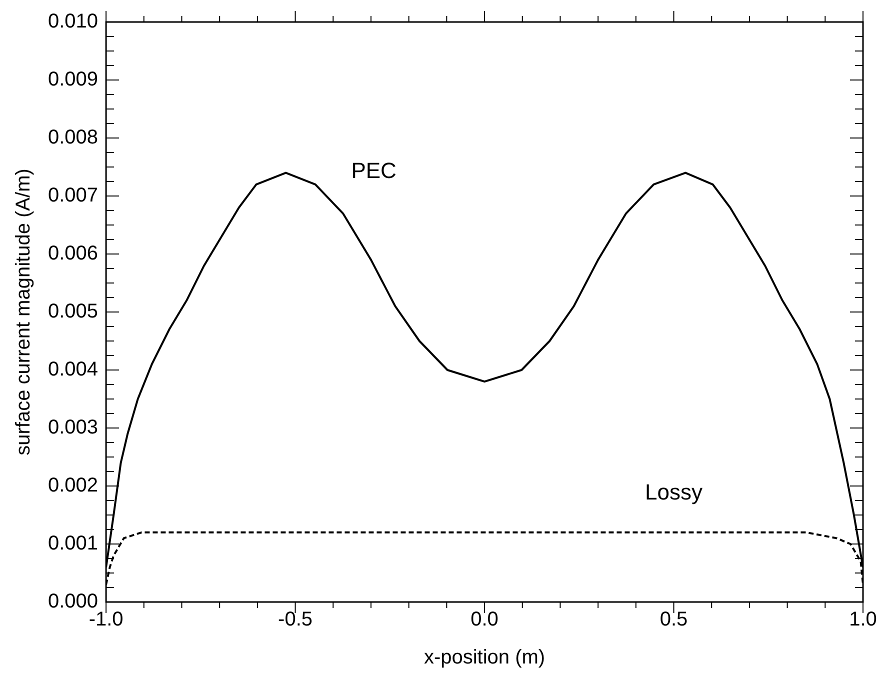 The height and width of the screenshot is (682, 883). I want to click on y-tick-label: 0.001, so click(73, 543).